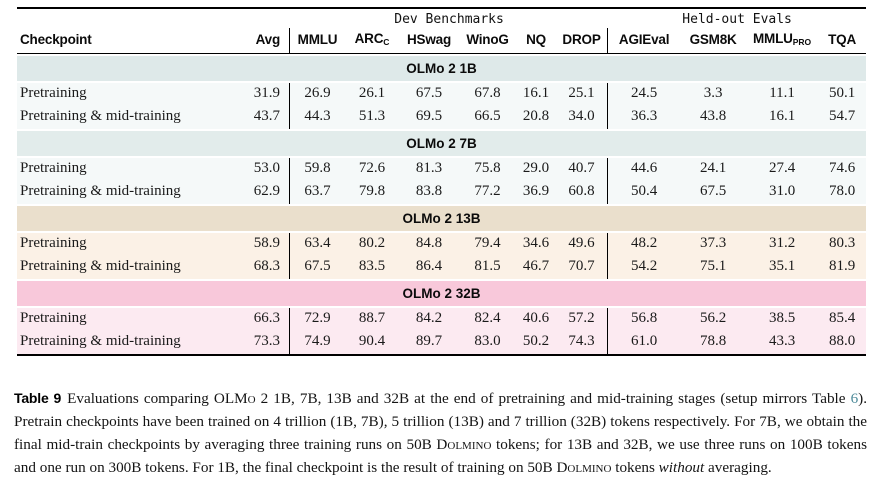  What do you see at coordinates (429, 191) in the screenshot?
I see `value-cell: 83.8` at bounding box center [429, 191].